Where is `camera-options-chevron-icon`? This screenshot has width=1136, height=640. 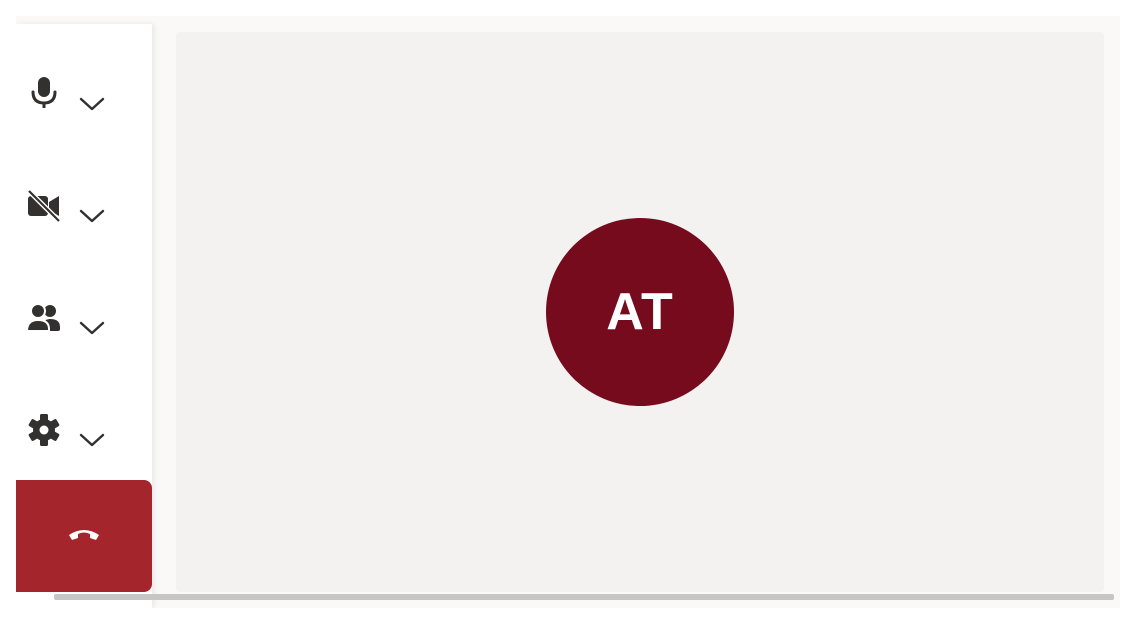 camera-options-chevron-icon is located at coordinates (92, 216).